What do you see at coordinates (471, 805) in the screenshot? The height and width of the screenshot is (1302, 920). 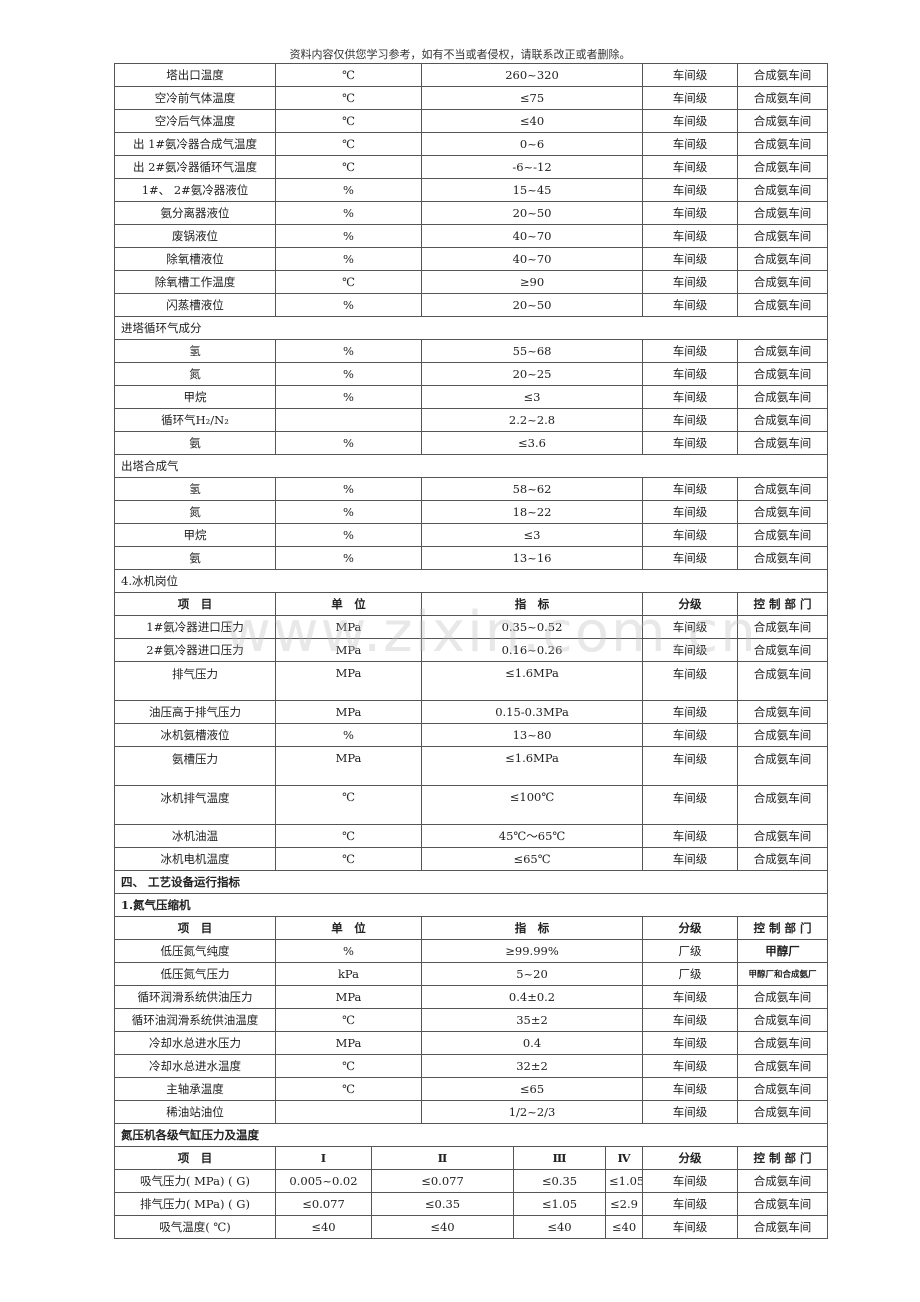 I see `table-row: 冰机排气温度 ℃ ≤100℃ 车间级 合成氨车间` at bounding box center [471, 805].